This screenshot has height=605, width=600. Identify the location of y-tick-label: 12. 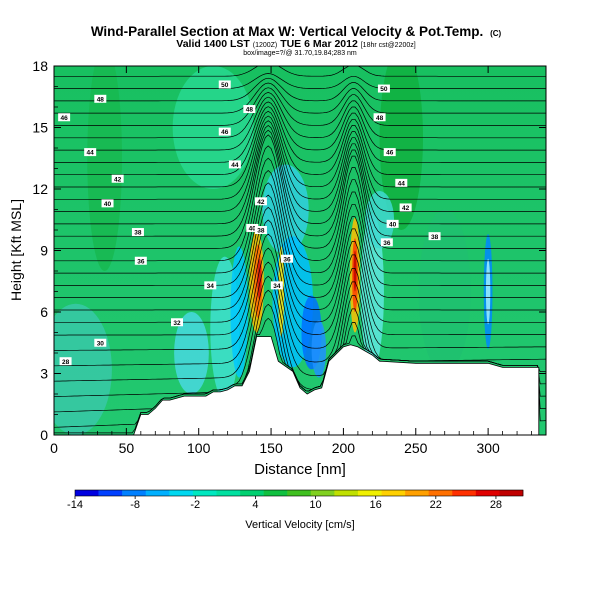
(40, 189).